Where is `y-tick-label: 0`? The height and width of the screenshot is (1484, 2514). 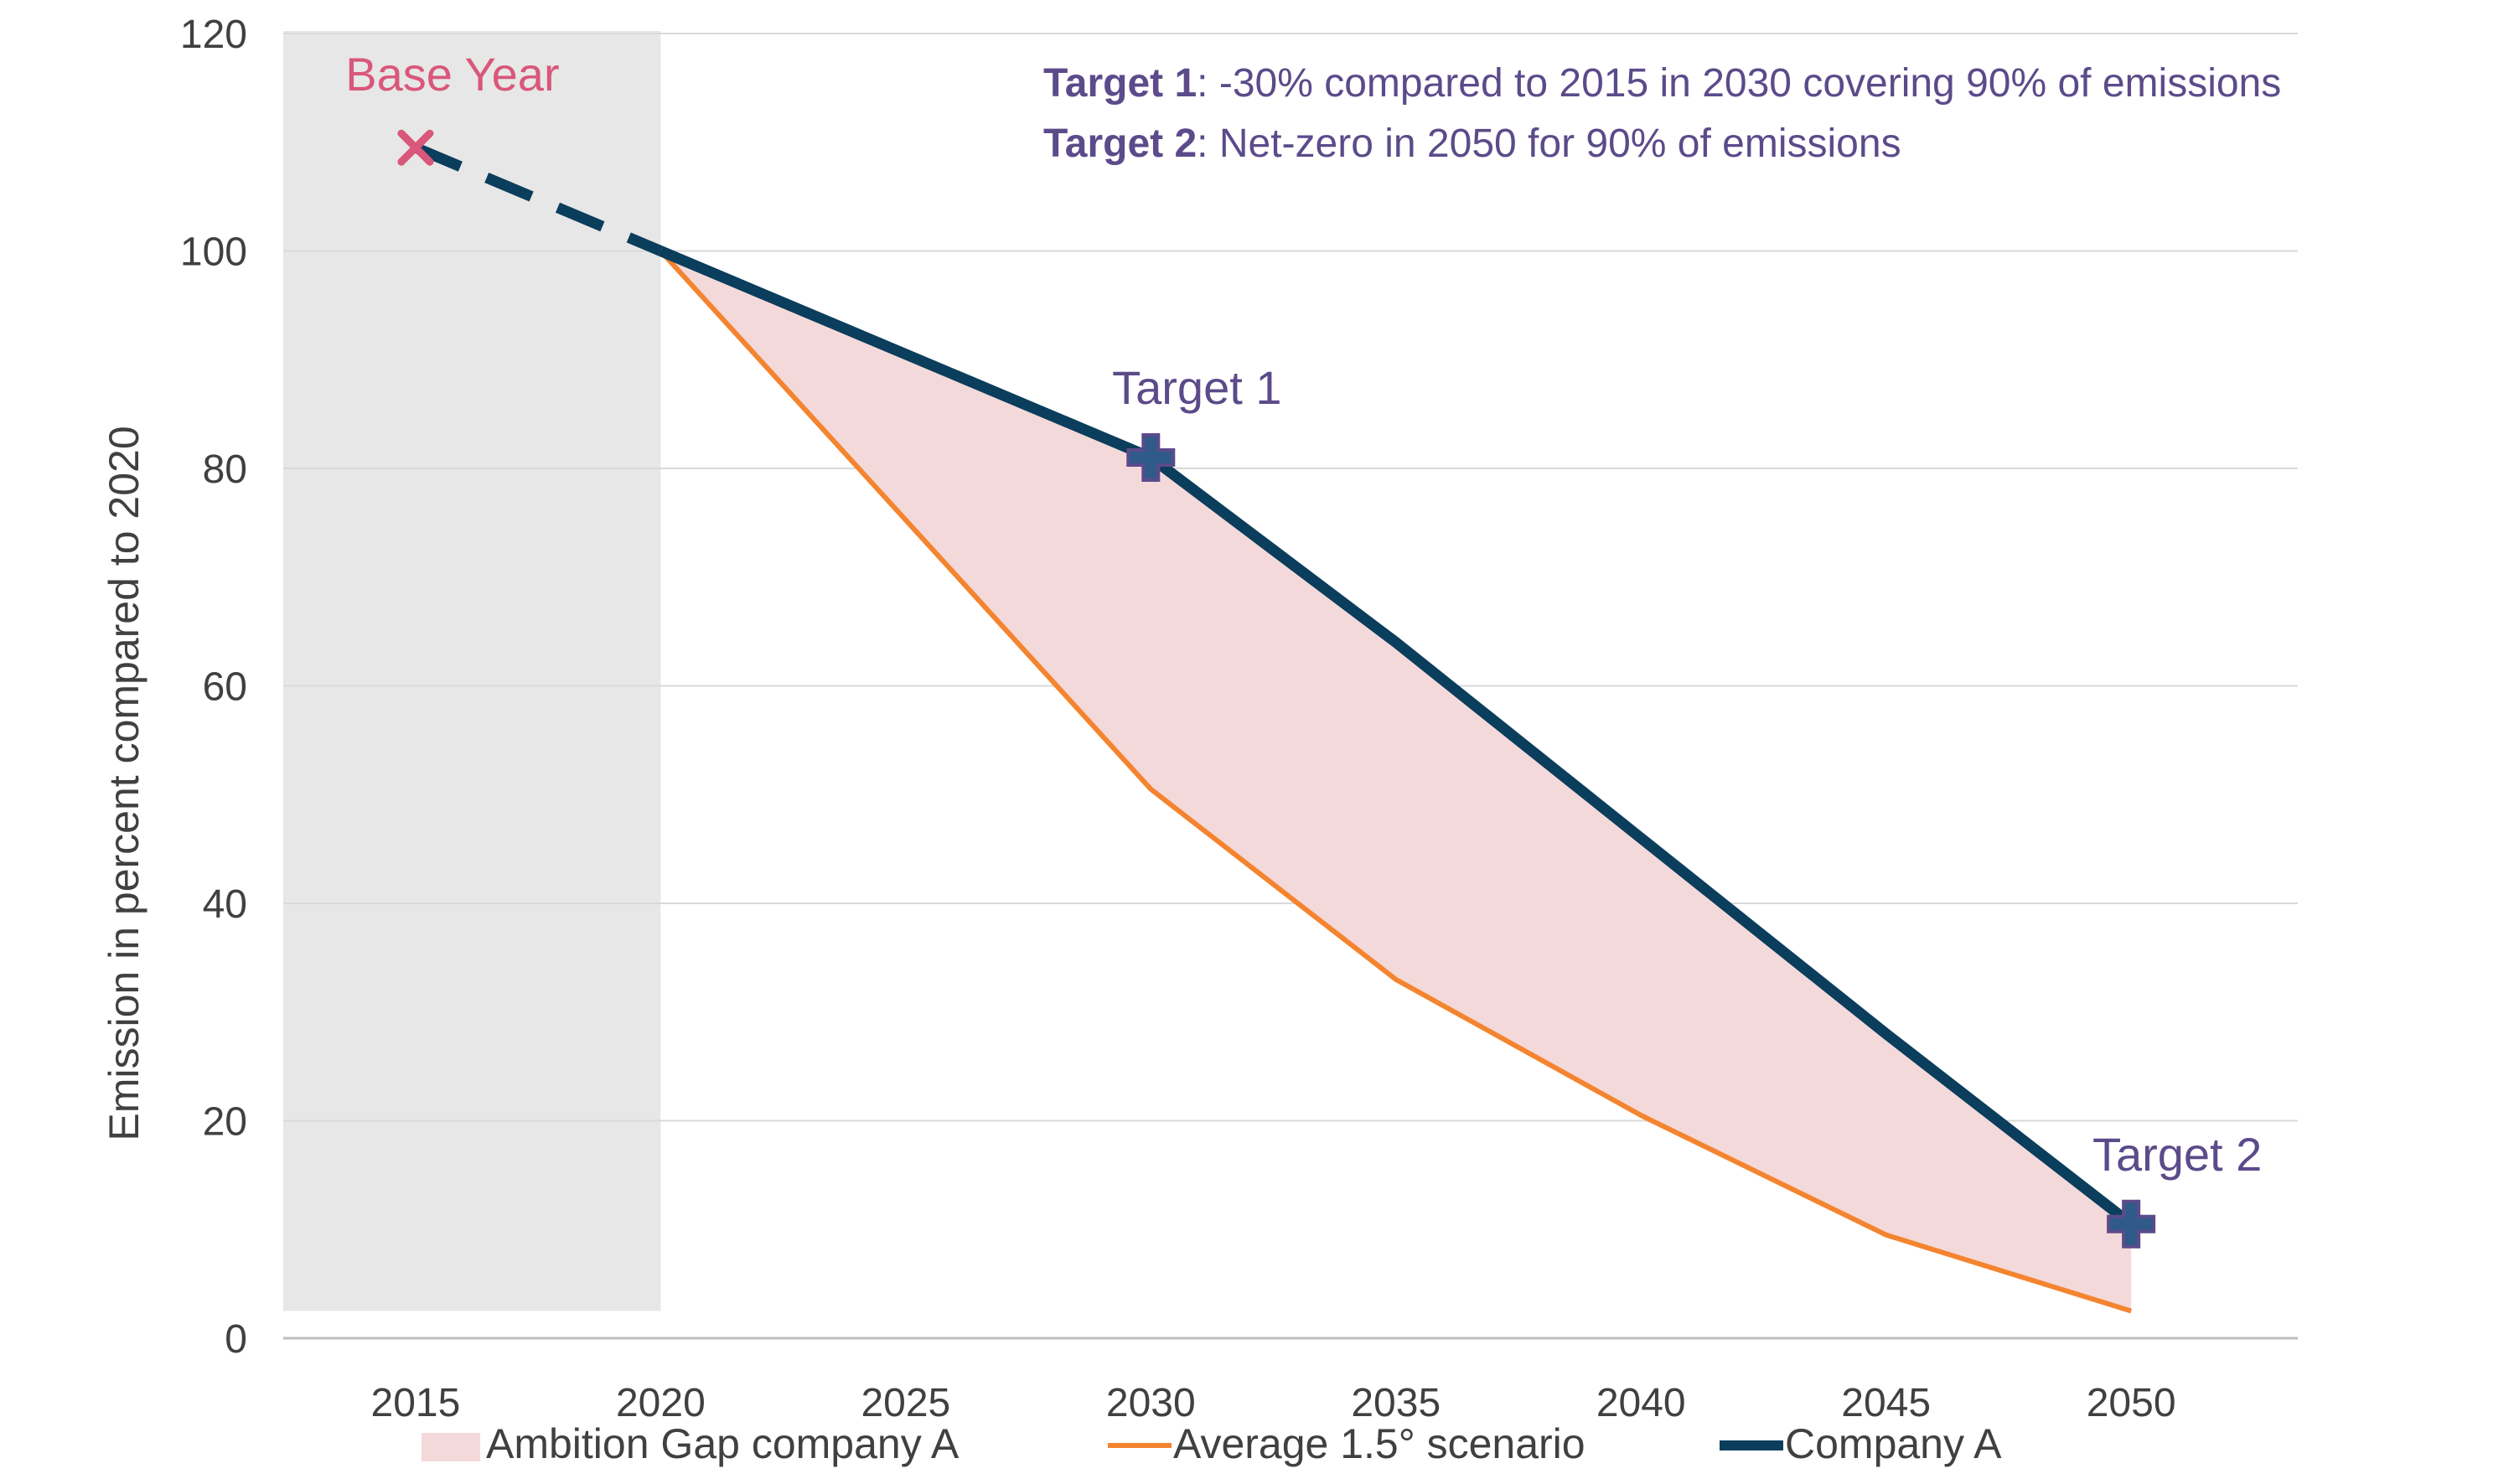
y-tick-label: 0 is located at coordinates (236, 1339).